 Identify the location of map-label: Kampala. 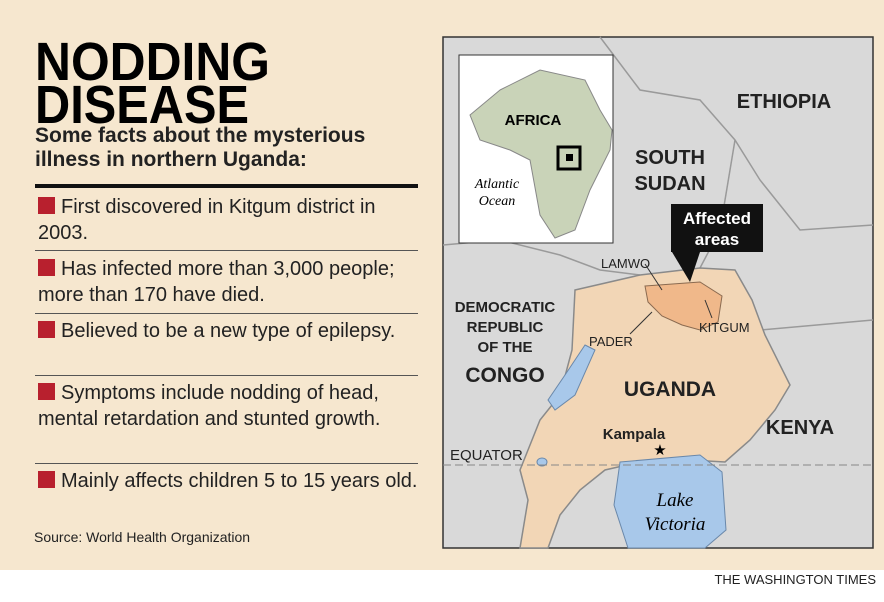
(634, 434).